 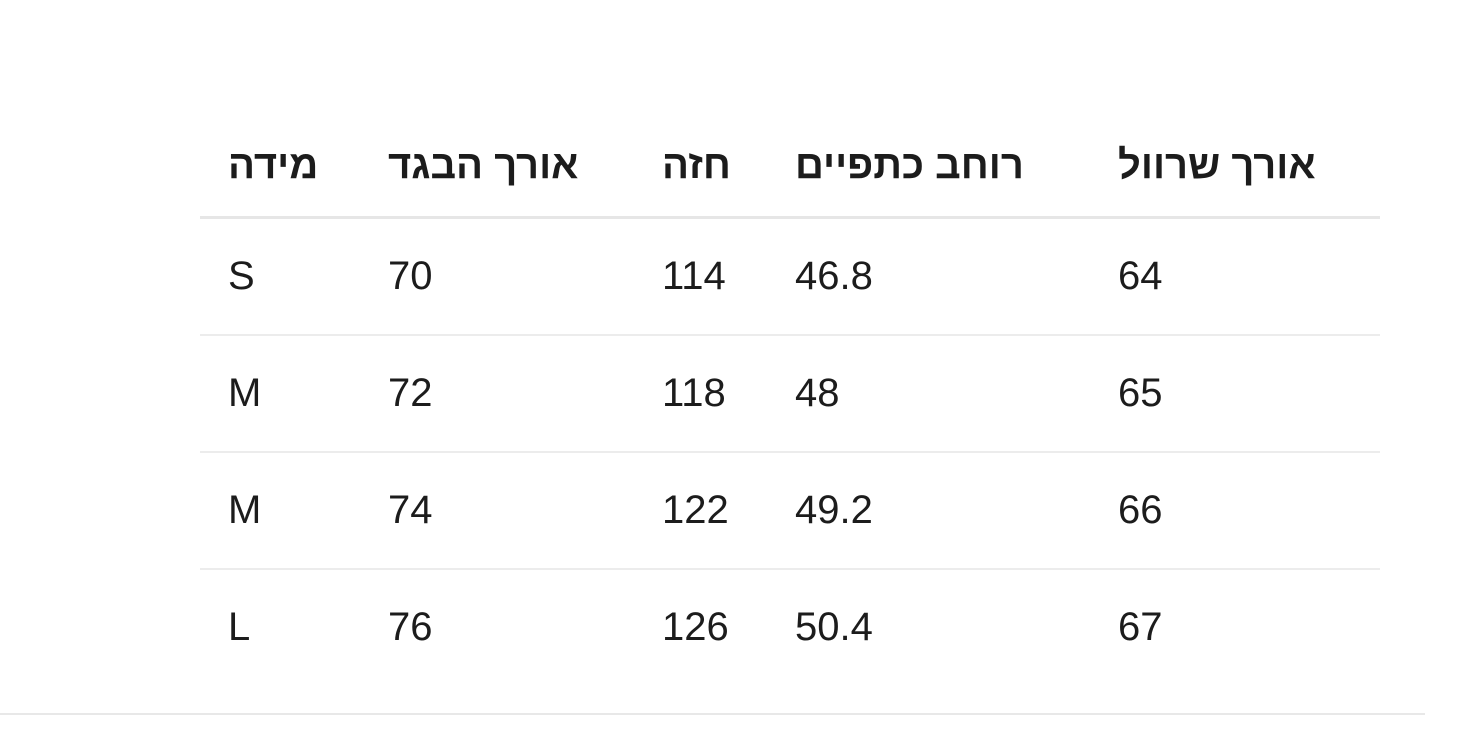 What do you see at coordinates (700, 394) in the screenshot?
I see `cell-chest: 118` at bounding box center [700, 394].